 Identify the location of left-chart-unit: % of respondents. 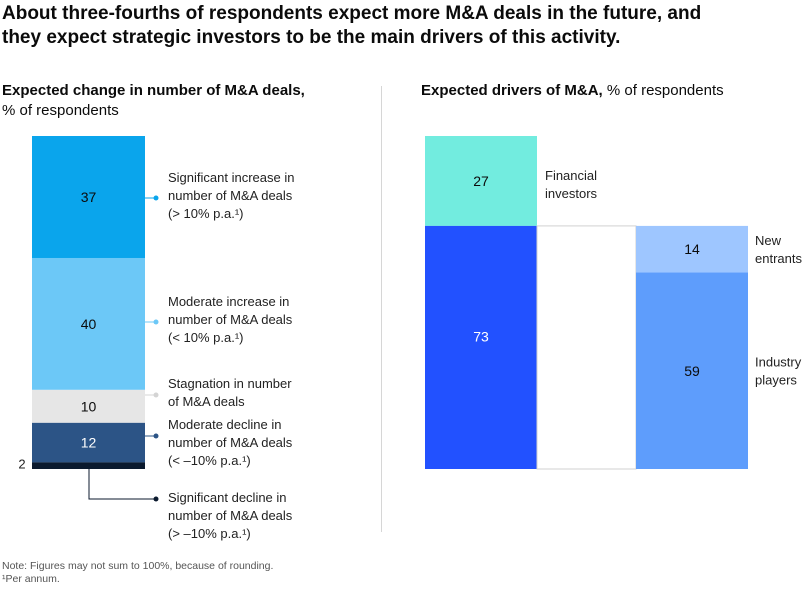
(60, 110).